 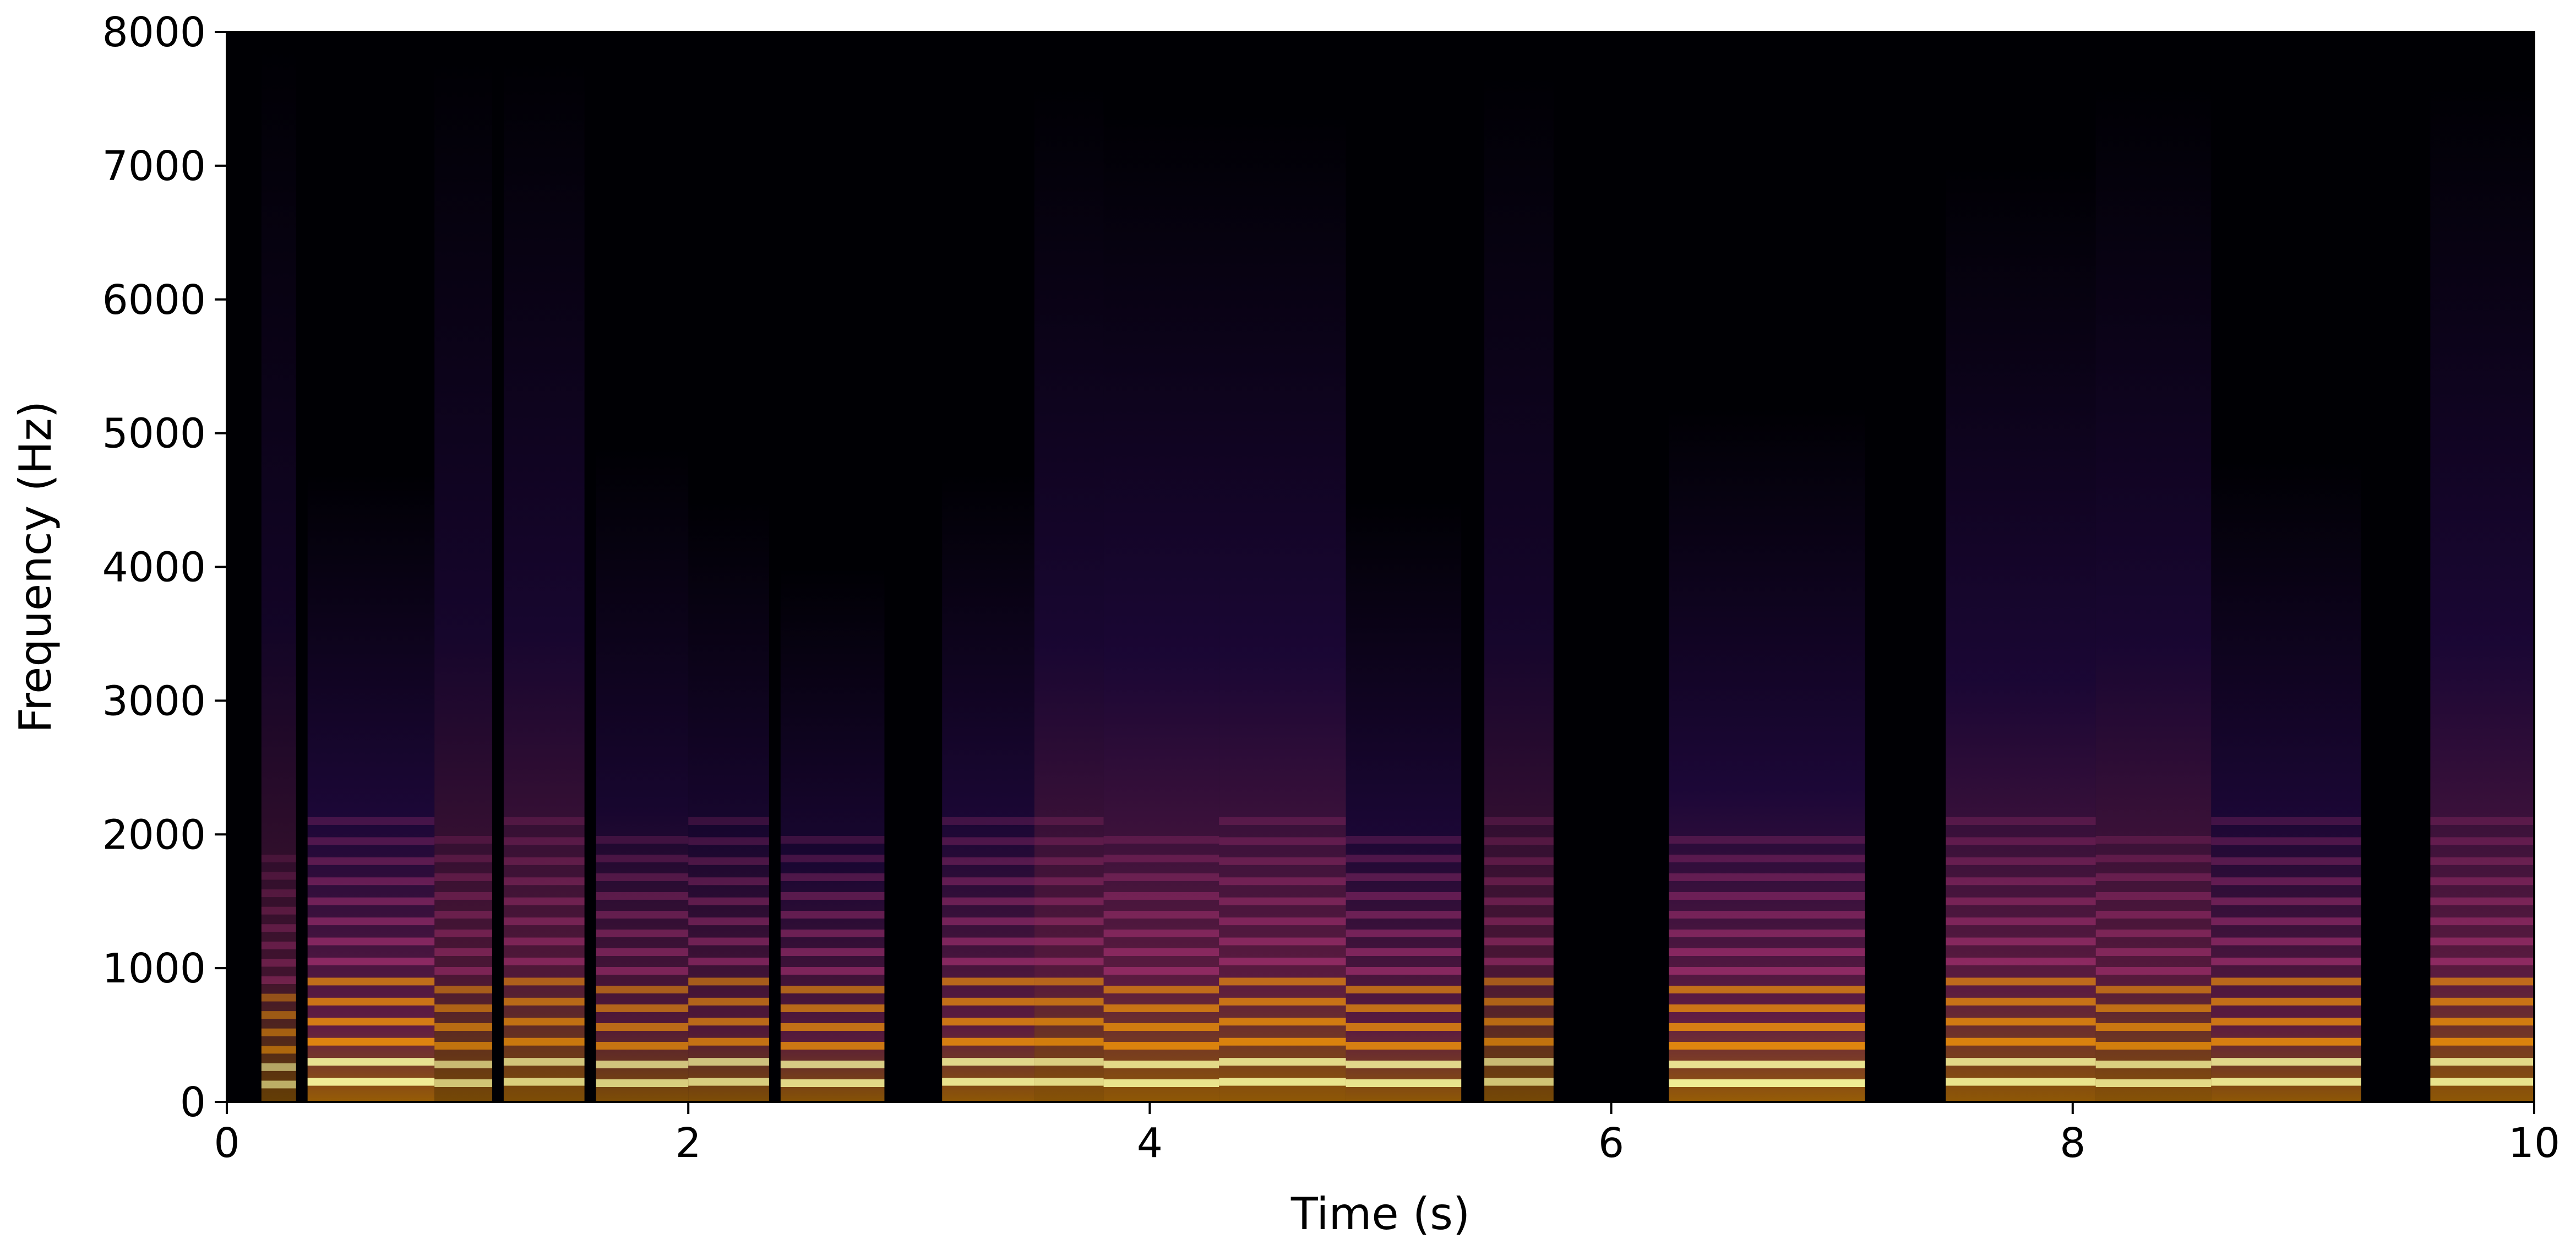 What do you see at coordinates (2072, 1143) in the screenshot?
I see `x-tick-label: 8` at bounding box center [2072, 1143].